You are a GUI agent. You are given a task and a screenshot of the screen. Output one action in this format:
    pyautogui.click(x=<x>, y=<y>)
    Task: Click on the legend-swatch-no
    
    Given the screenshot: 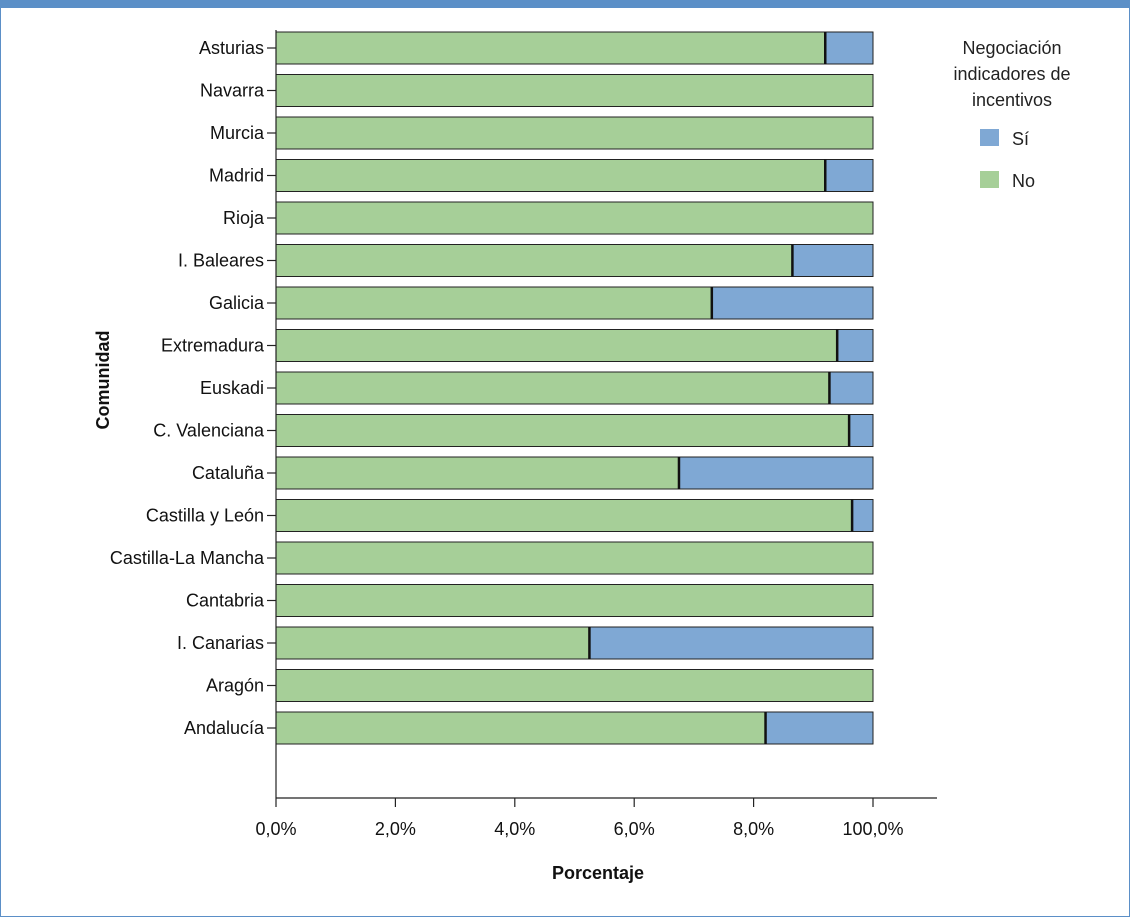 What is the action you would take?
    pyautogui.click(x=989, y=179)
    